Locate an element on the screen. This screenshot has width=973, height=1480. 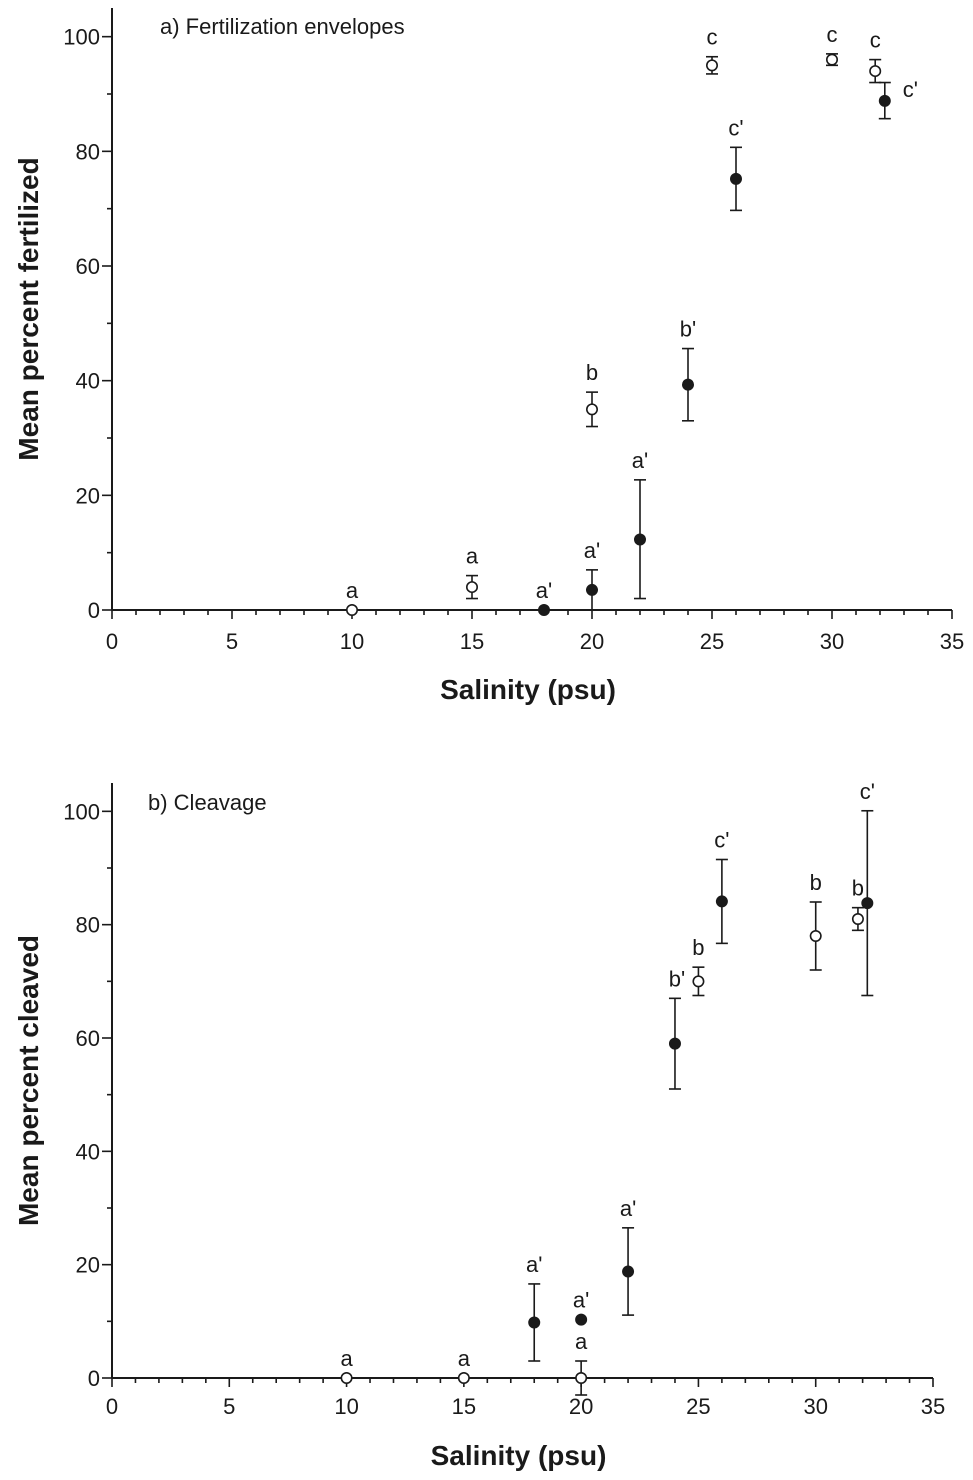
y-axis-label: Mean percent fertilized is located at coordinates (28, 308).